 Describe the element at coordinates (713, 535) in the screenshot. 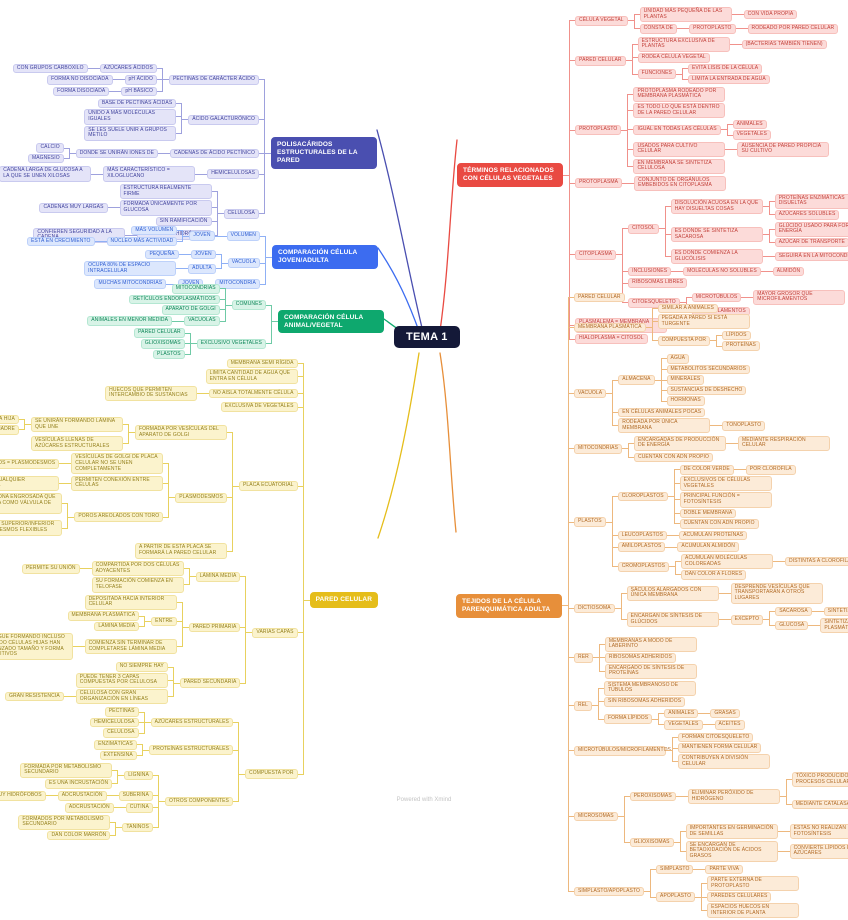

I see `topic-node: ACUMULAN PROTEÍNAS` at that location.